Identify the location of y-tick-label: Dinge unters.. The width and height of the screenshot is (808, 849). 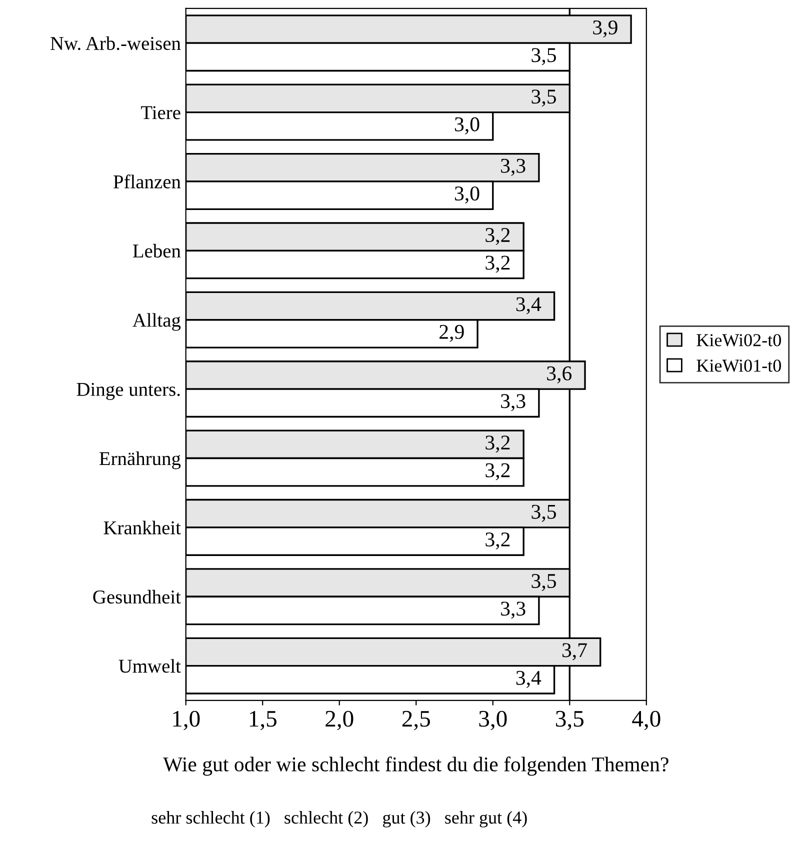
(128, 391).